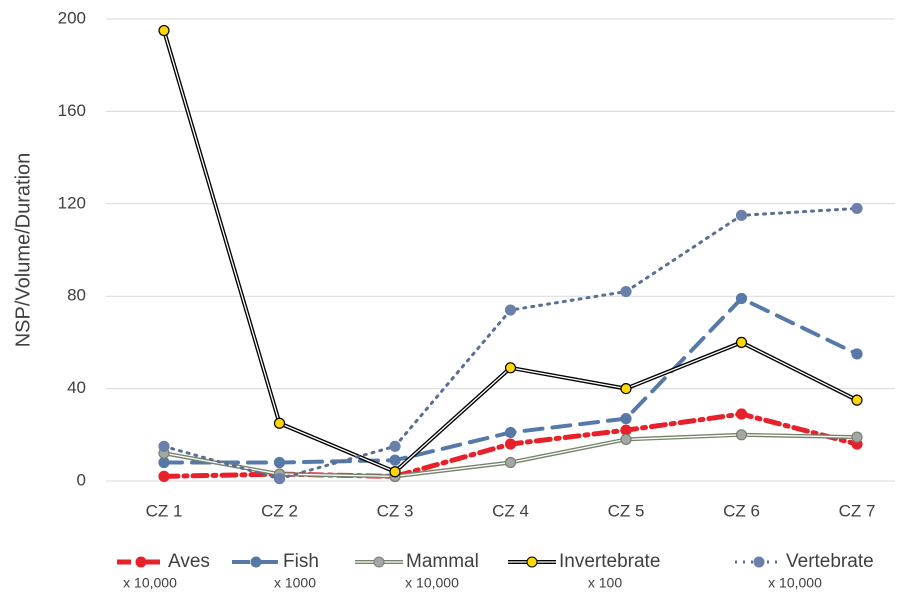 This screenshot has width=905, height=601. I want to click on y-tick-label: 0, so click(81, 479).